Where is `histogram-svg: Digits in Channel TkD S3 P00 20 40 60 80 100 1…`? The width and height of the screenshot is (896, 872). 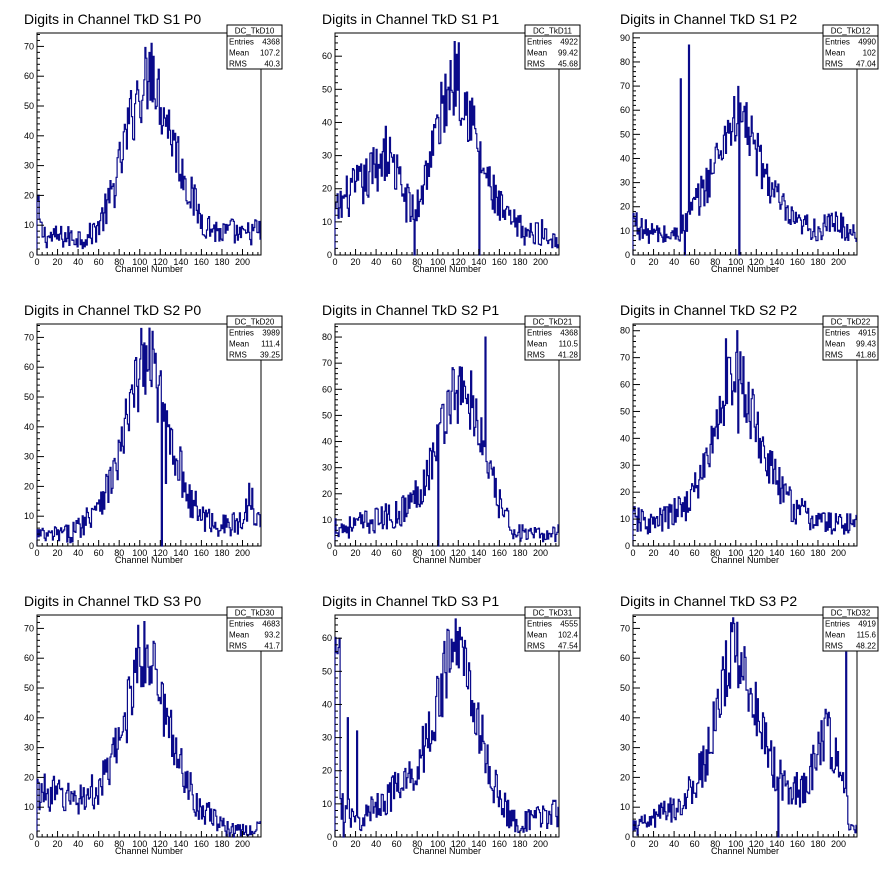 histogram-svg: Digits in Channel TkD S3 P00 20 40 60 80 100 1… is located at coordinates (153, 724).